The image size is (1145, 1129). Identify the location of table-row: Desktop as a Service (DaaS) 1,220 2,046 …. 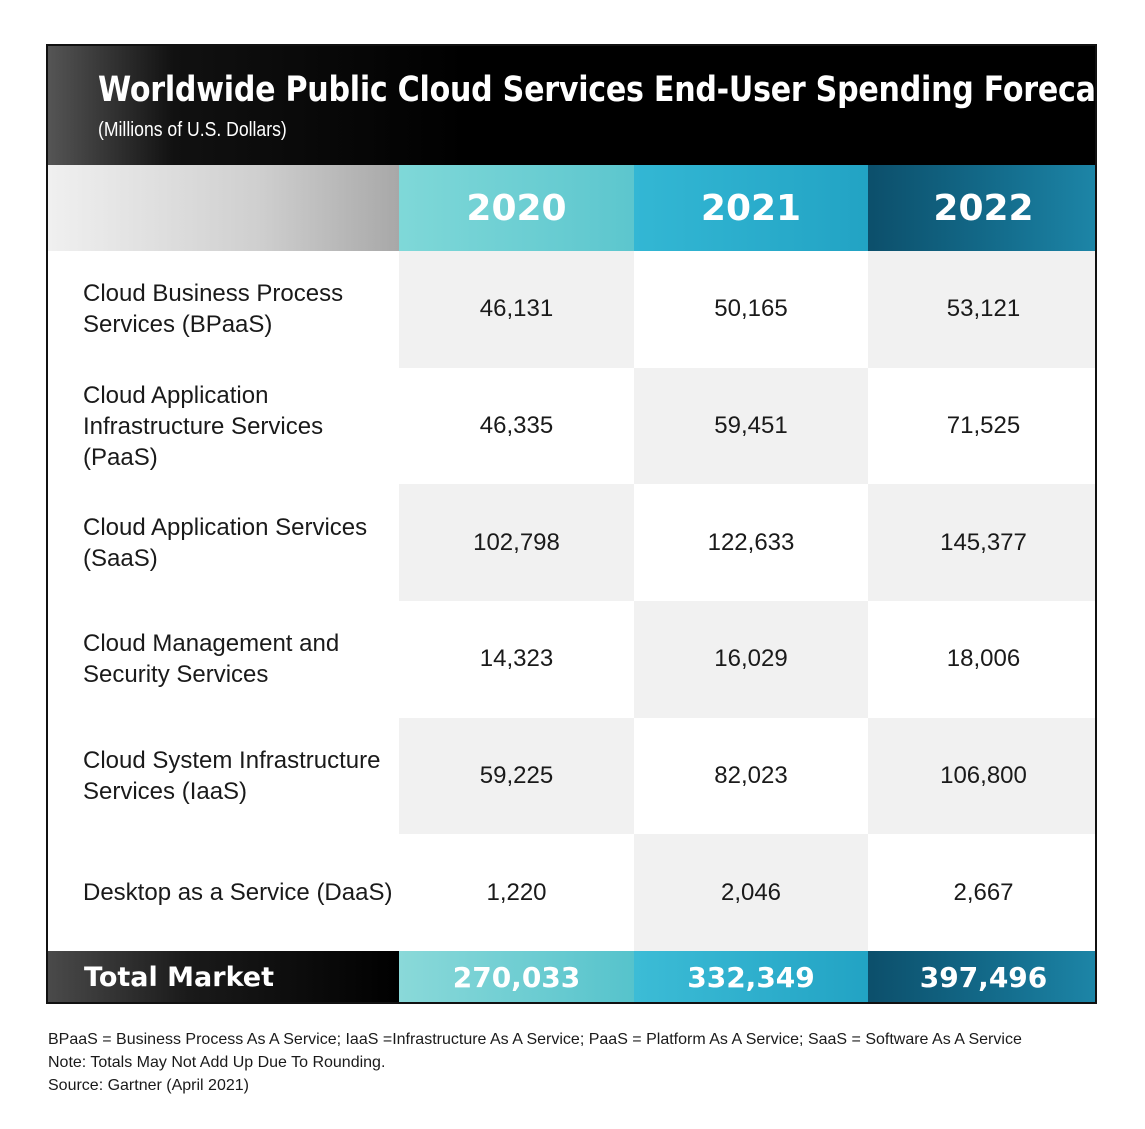
(571, 893).